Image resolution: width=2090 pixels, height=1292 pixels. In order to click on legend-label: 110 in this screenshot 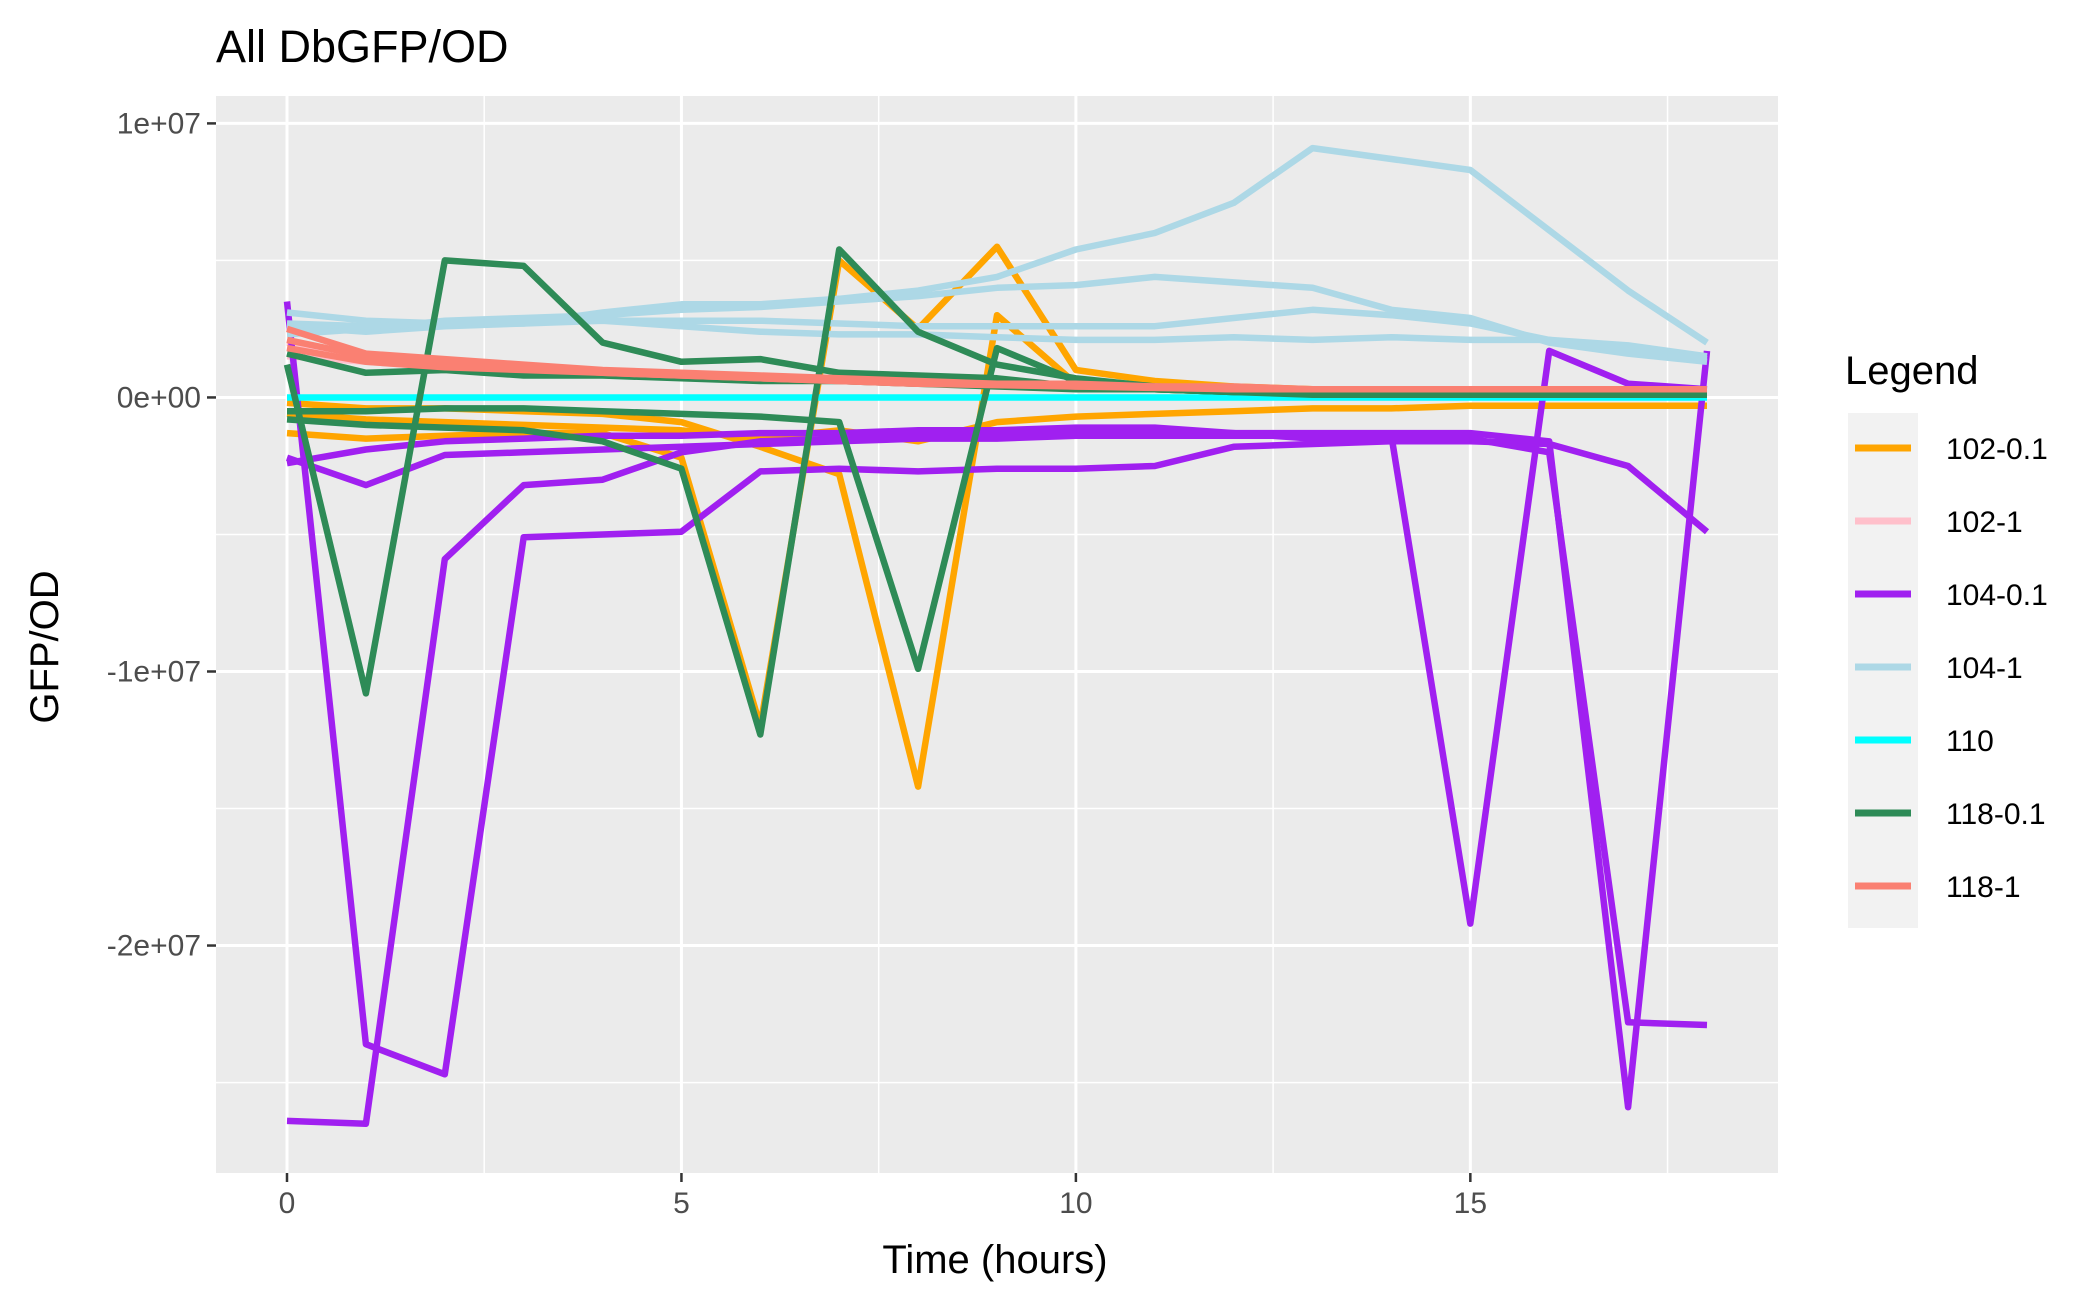, I will do `click(1970, 741)`.